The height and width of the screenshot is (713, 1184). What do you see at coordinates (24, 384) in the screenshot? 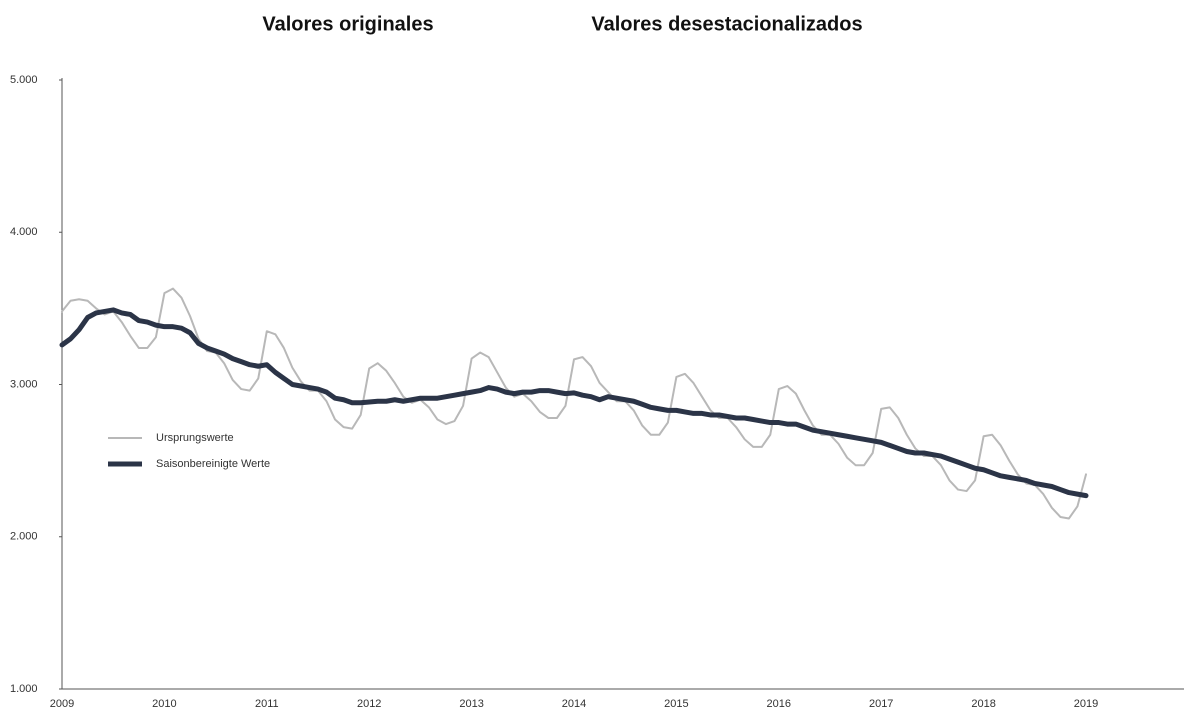
I see `y-tick-label: 3.000` at bounding box center [24, 384].